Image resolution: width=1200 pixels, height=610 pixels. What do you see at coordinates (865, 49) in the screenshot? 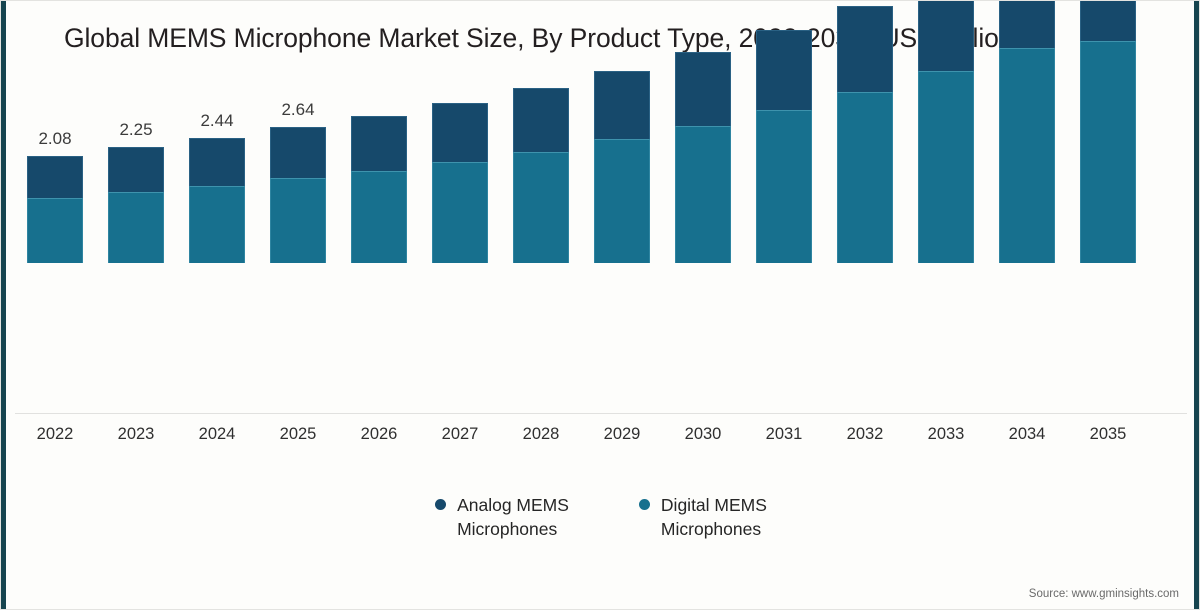
I see `bar-segment-analog-2032` at bounding box center [865, 49].